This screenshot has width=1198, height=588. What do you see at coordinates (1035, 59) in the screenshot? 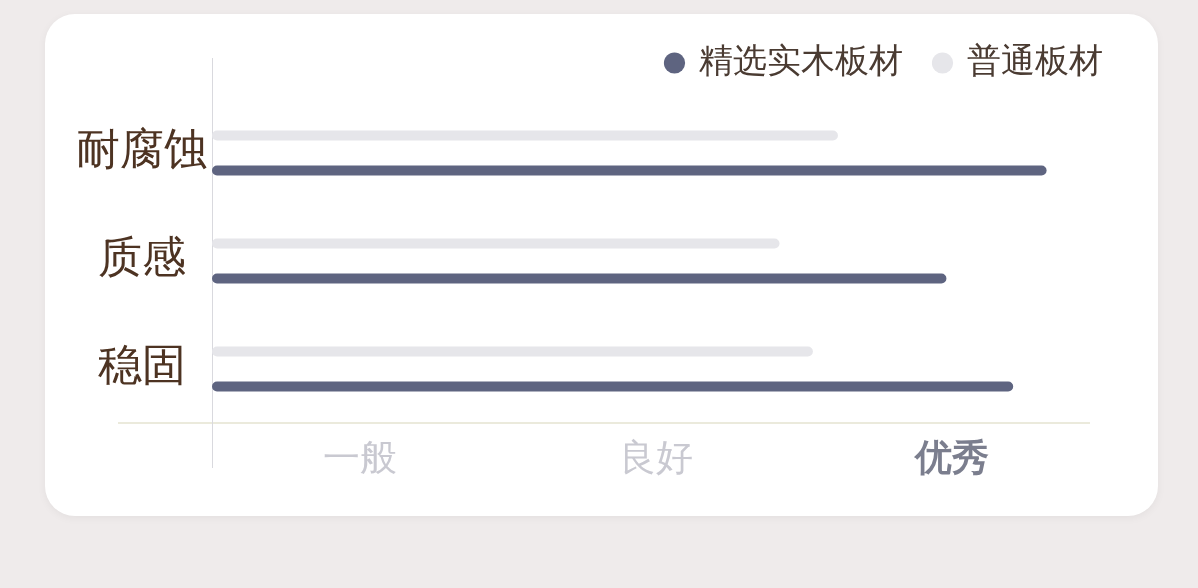
I see `legend-label: 普通板材` at bounding box center [1035, 59].